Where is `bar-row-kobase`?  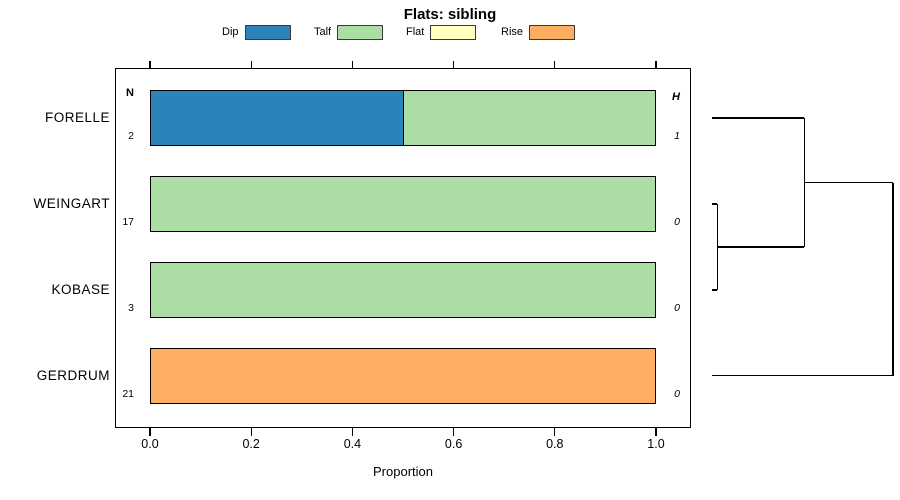
bar-row-kobase is located at coordinates (403, 290).